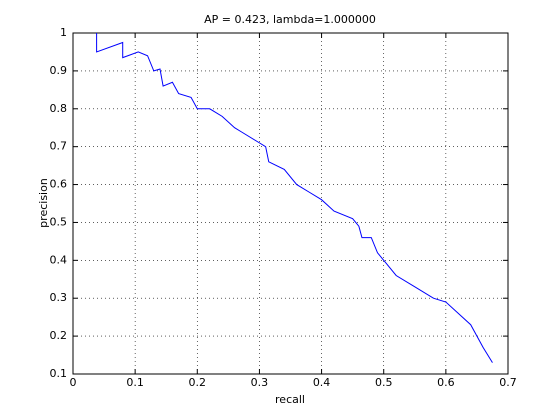 The width and height of the screenshot is (560, 420). I want to click on y-tick-label: 0.9, so click(59, 70).